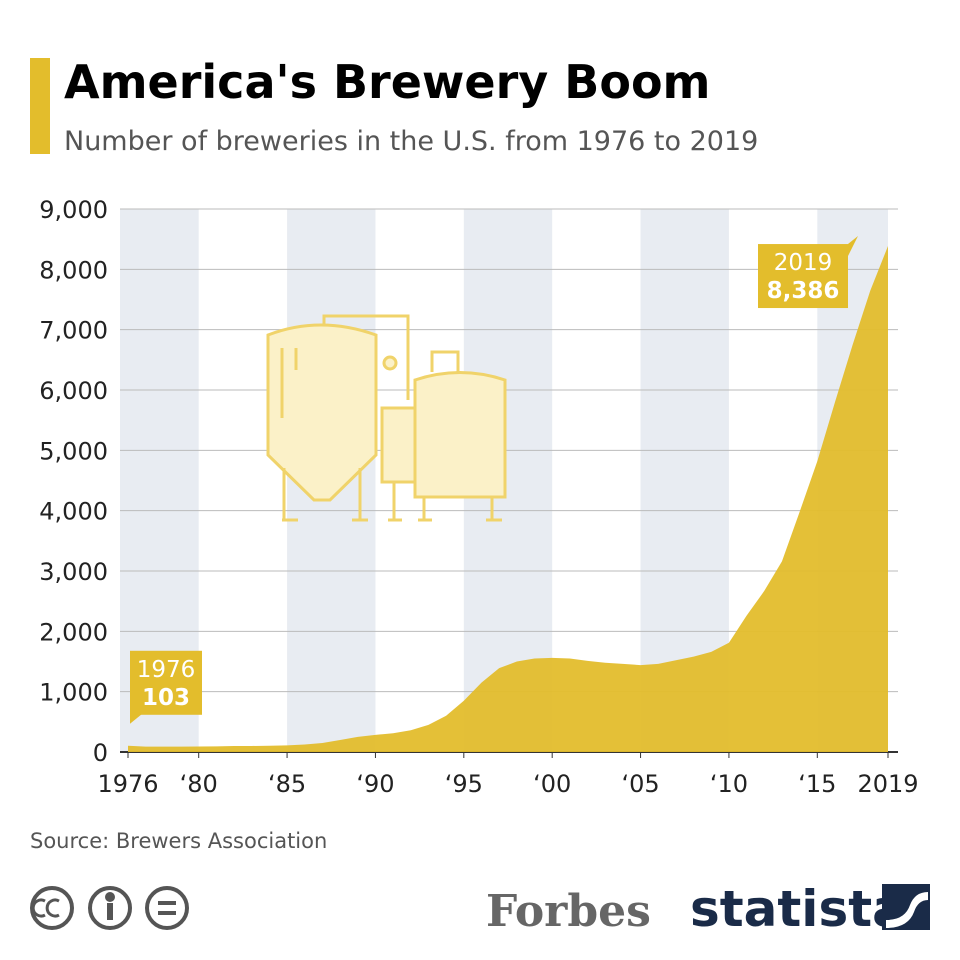  Describe the element at coordinates (73, 632) in the screenshot. I see `y-tick-label: 2,000` at that location.